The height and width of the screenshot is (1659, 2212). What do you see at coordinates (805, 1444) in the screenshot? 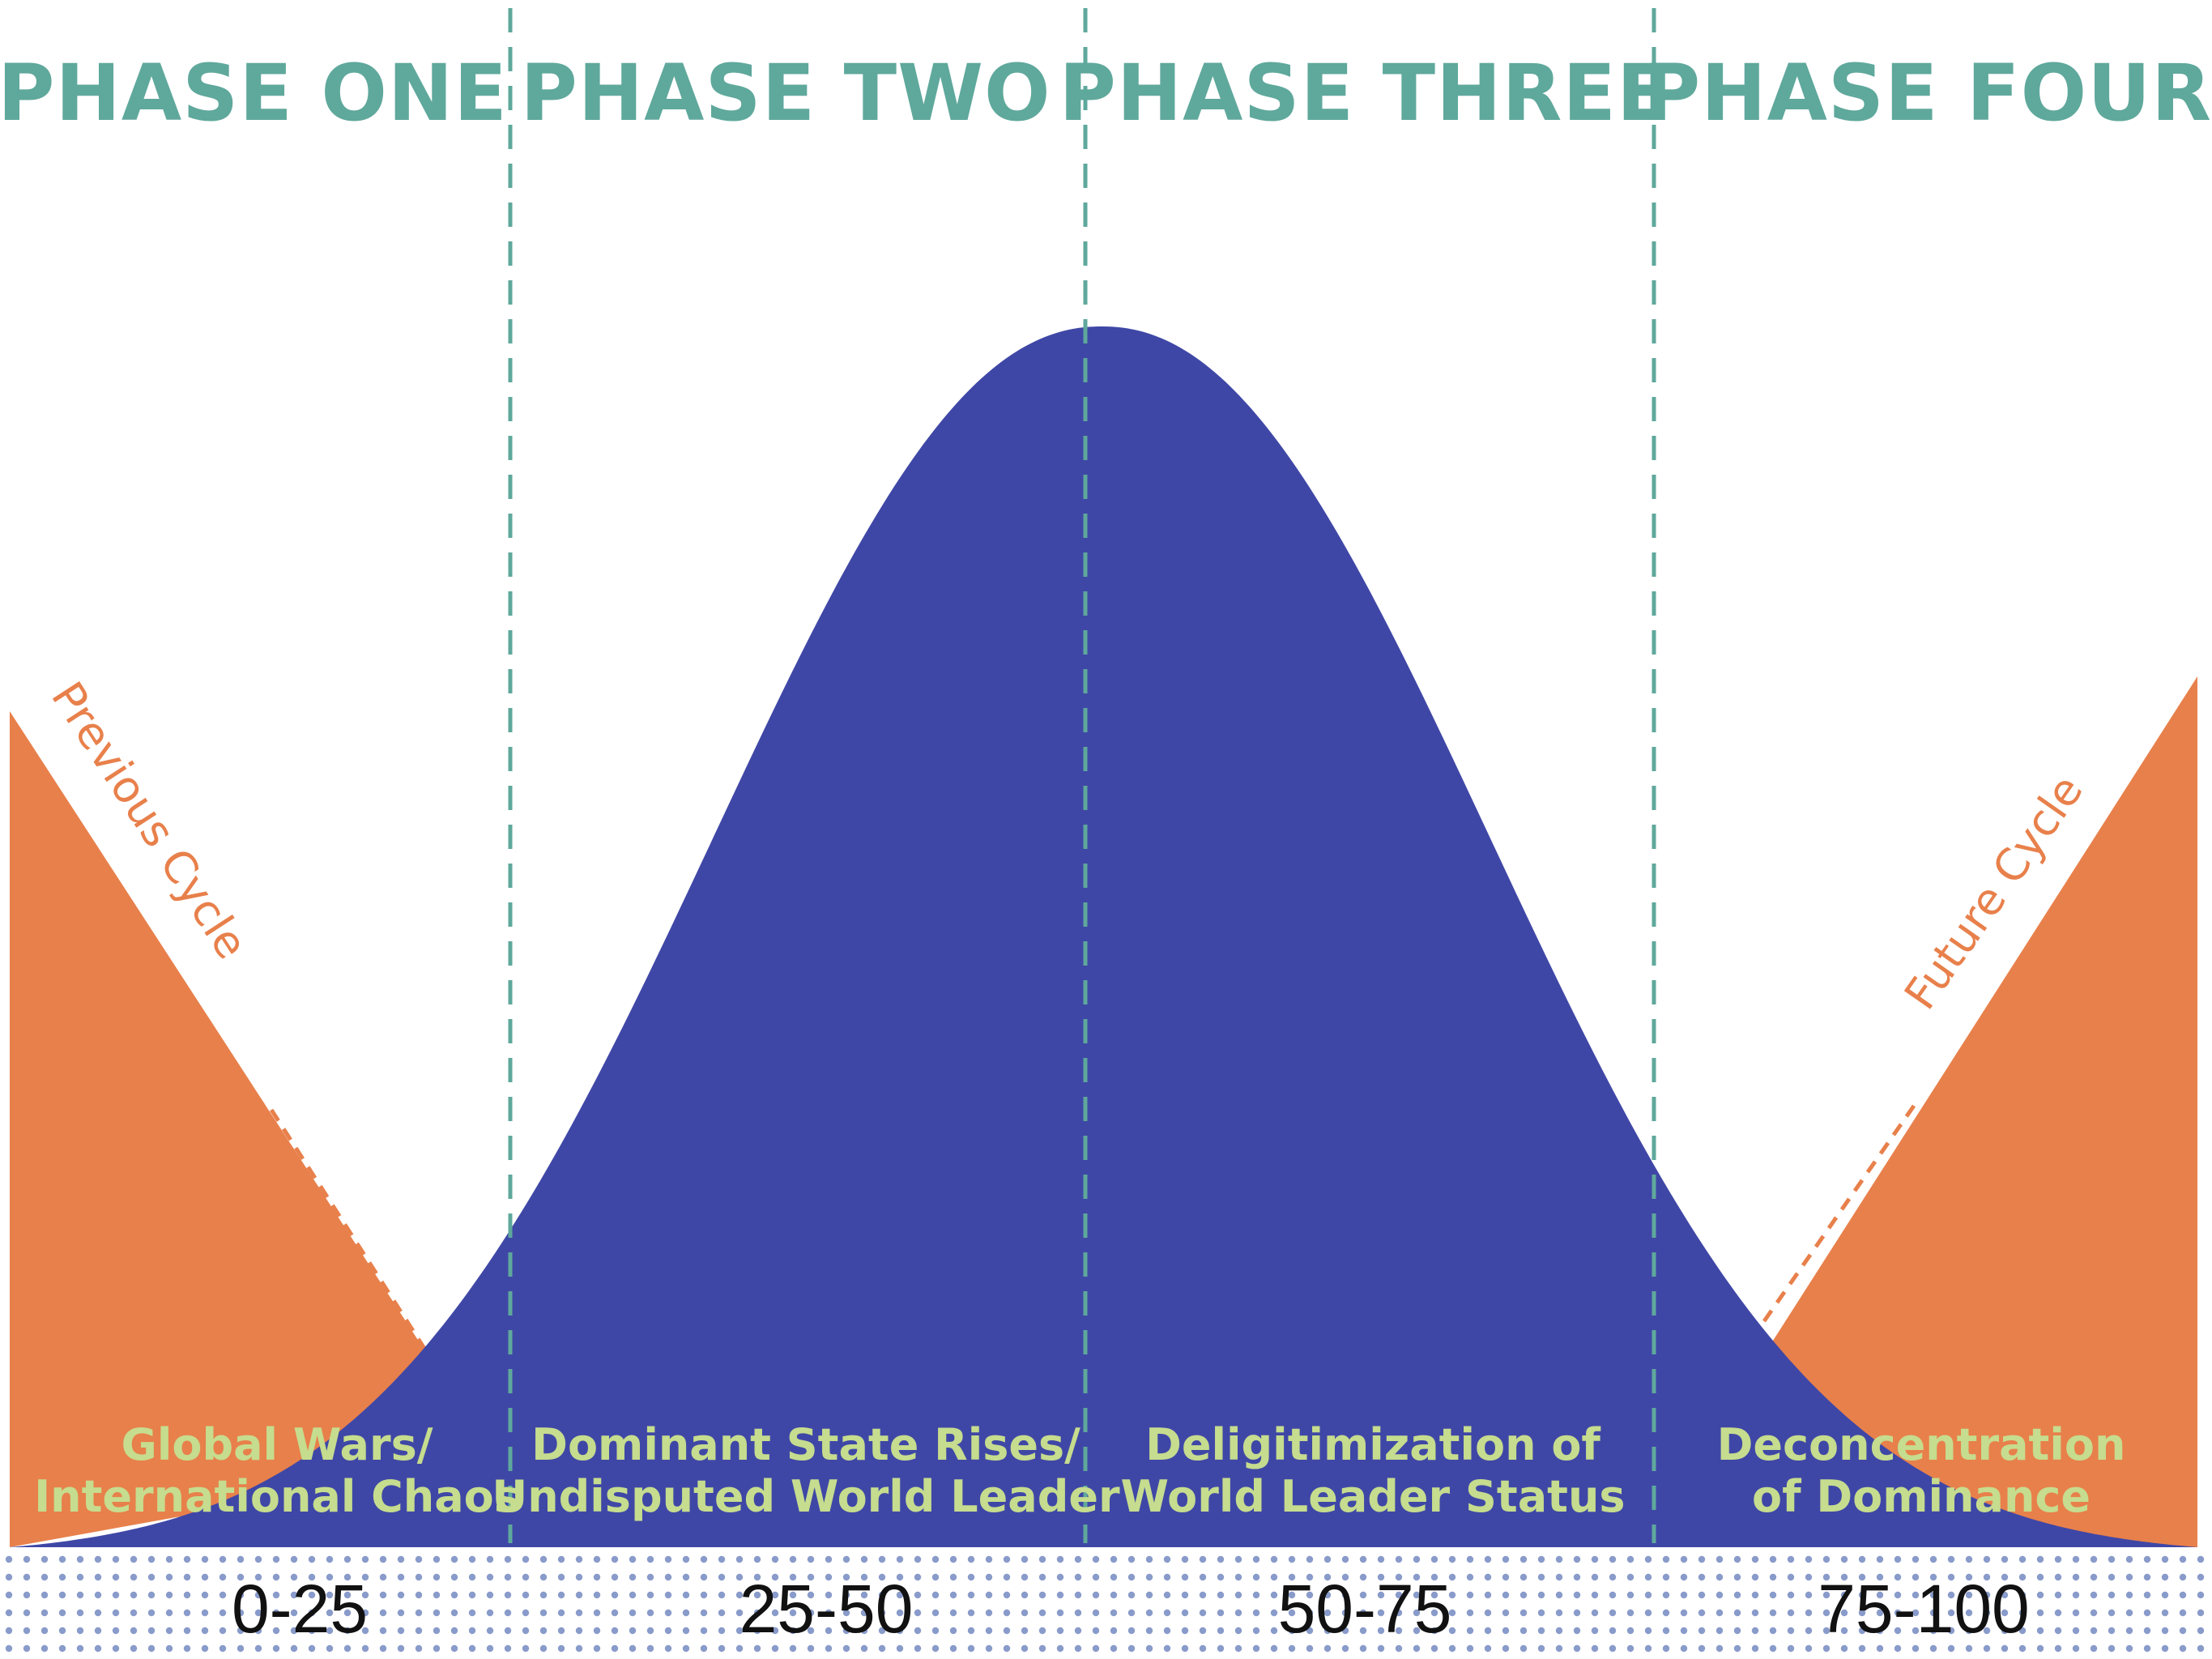
I see `phase-description-2-line-1: Dominant State Rises/` at bounding box center [805, 1444].